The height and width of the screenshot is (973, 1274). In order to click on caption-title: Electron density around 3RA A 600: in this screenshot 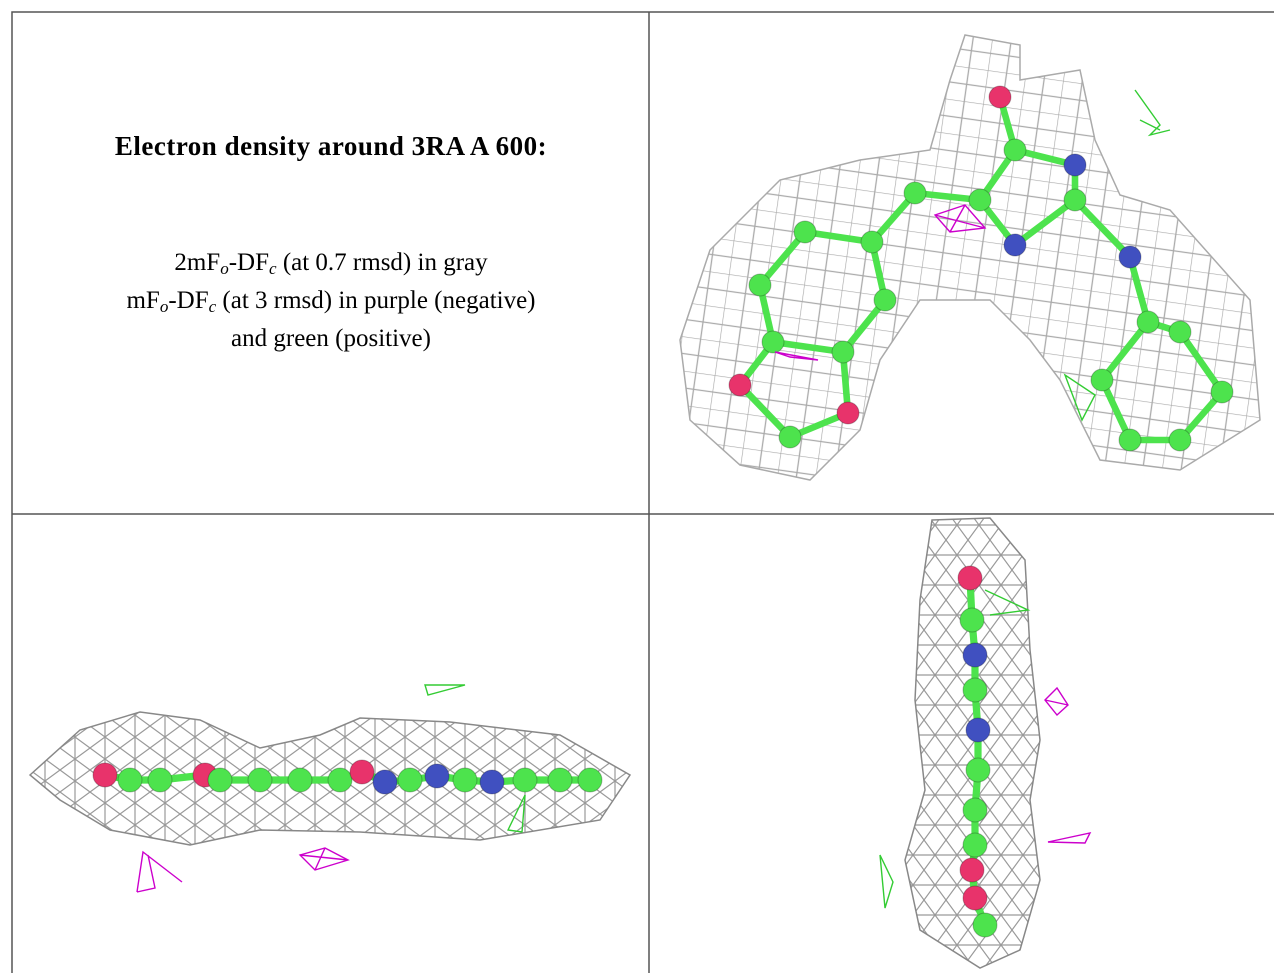, I will do `click(331, 146)`.